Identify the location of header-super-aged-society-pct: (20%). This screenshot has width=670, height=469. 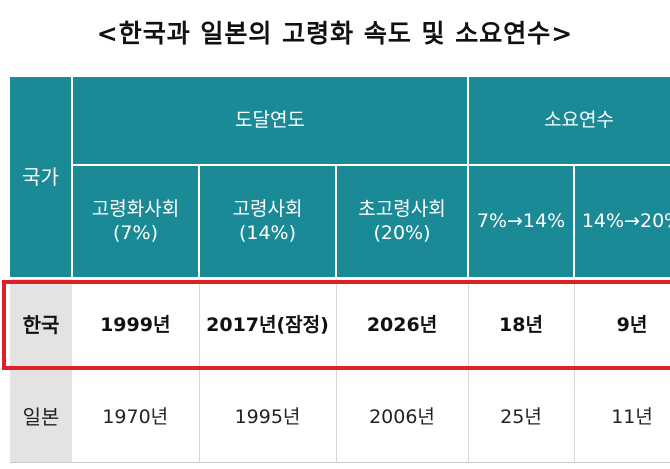
(402, 232).